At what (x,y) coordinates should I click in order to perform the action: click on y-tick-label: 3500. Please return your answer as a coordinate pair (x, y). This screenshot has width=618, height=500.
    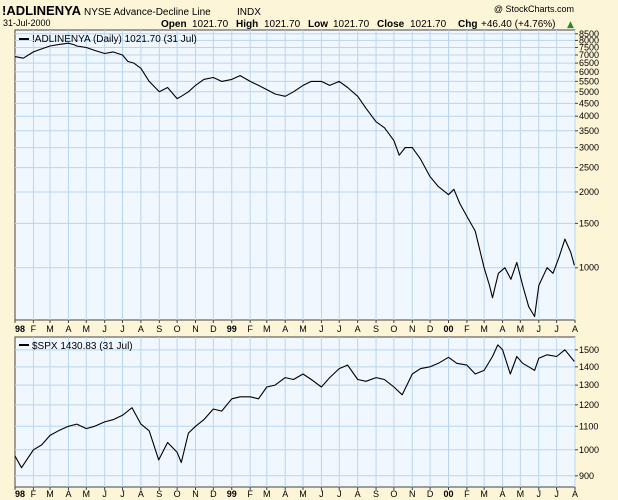
    Looking at the image, I should click on (589, 131).